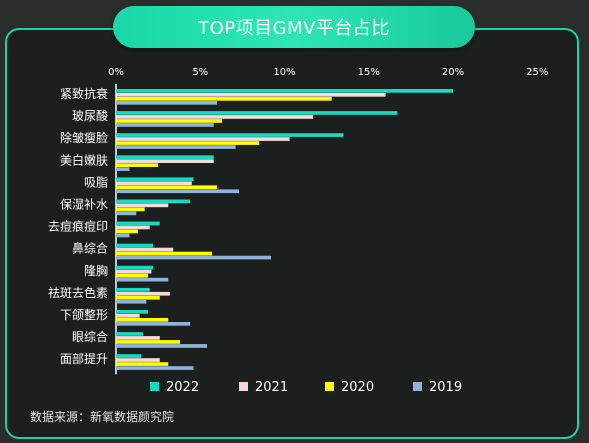 The width and height of the screenshot is (589, 443). I want to click on category-label: 去痘痕痘印, so click(78, 226).